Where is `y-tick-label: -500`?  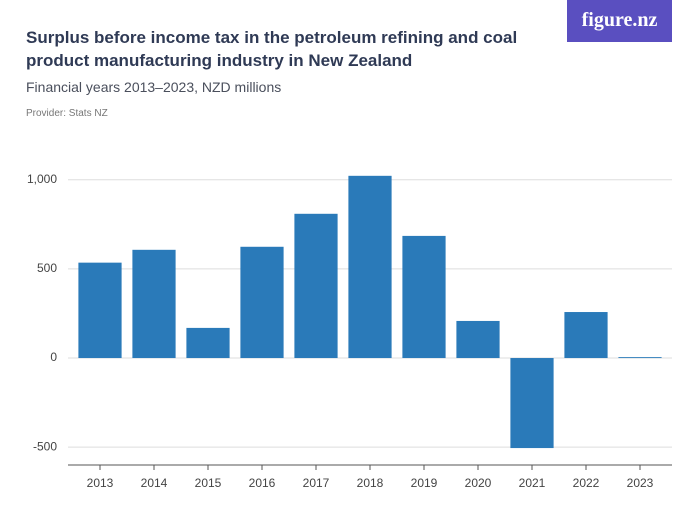
y-tick-label: -500 is located at coordinates (45, 446).